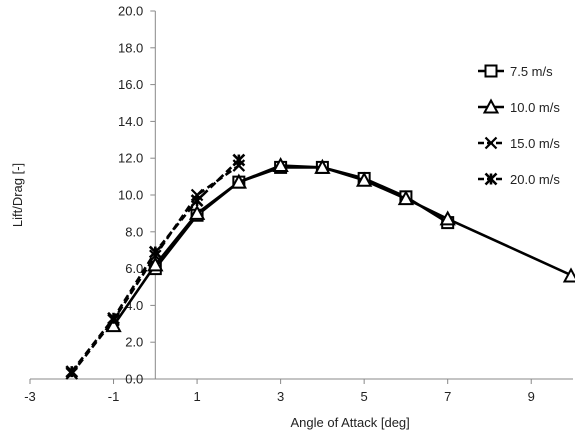  I want to click on y-axis-title: Lift/Drag [-], so click(17, 195).